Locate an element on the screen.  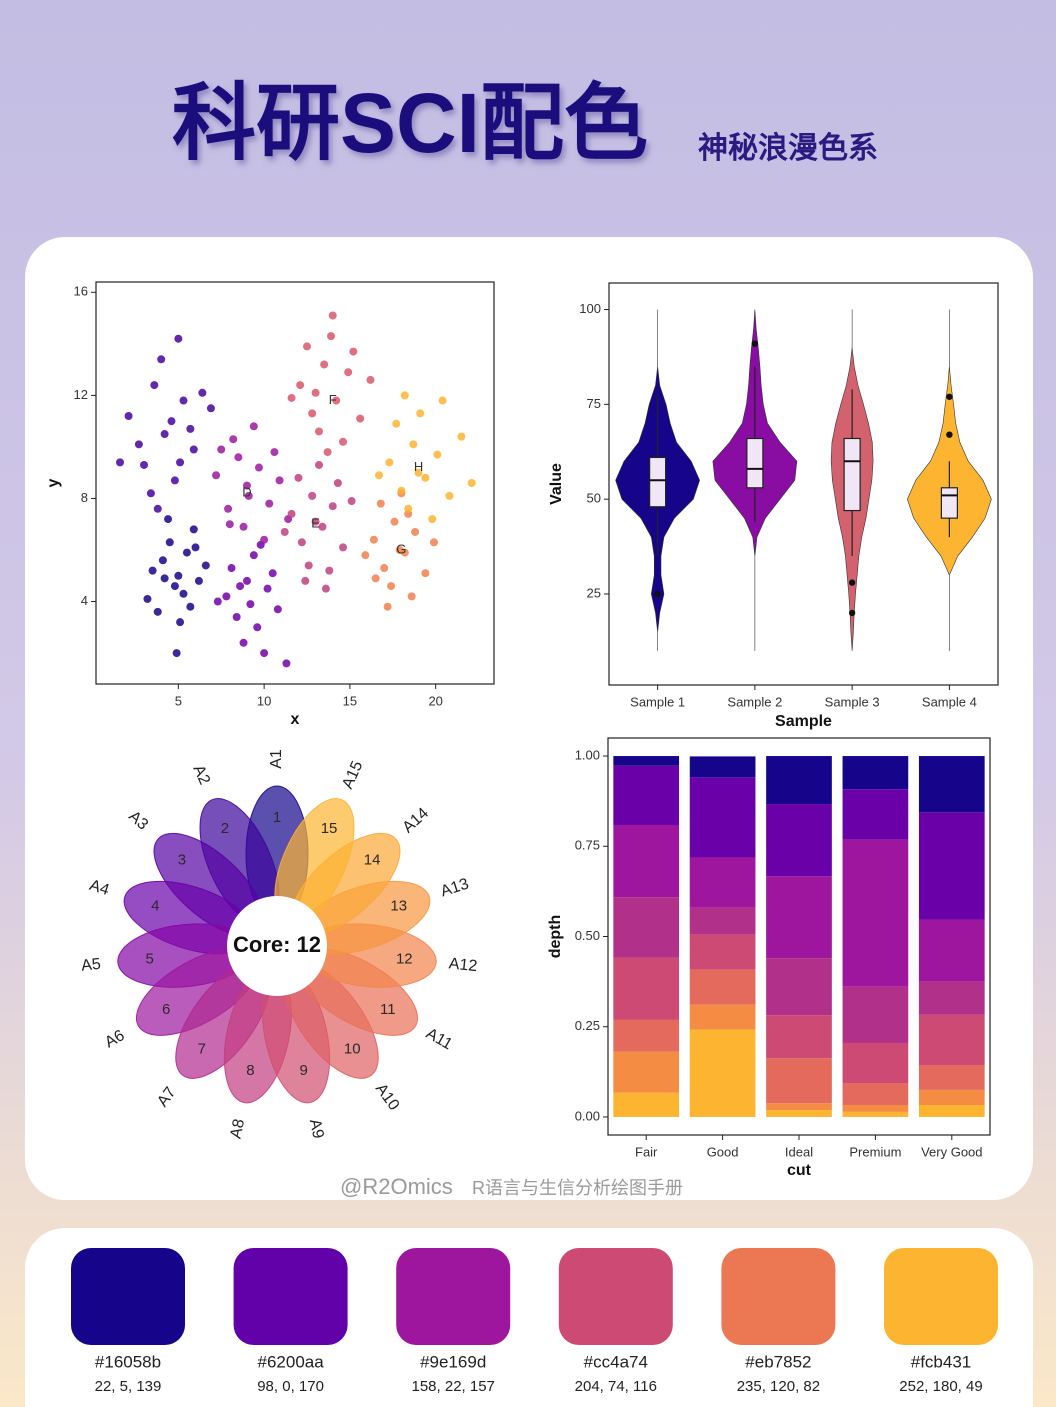
watermark-text: R语言与生信分析绘图手册 is located at coordinates (577, 1188).